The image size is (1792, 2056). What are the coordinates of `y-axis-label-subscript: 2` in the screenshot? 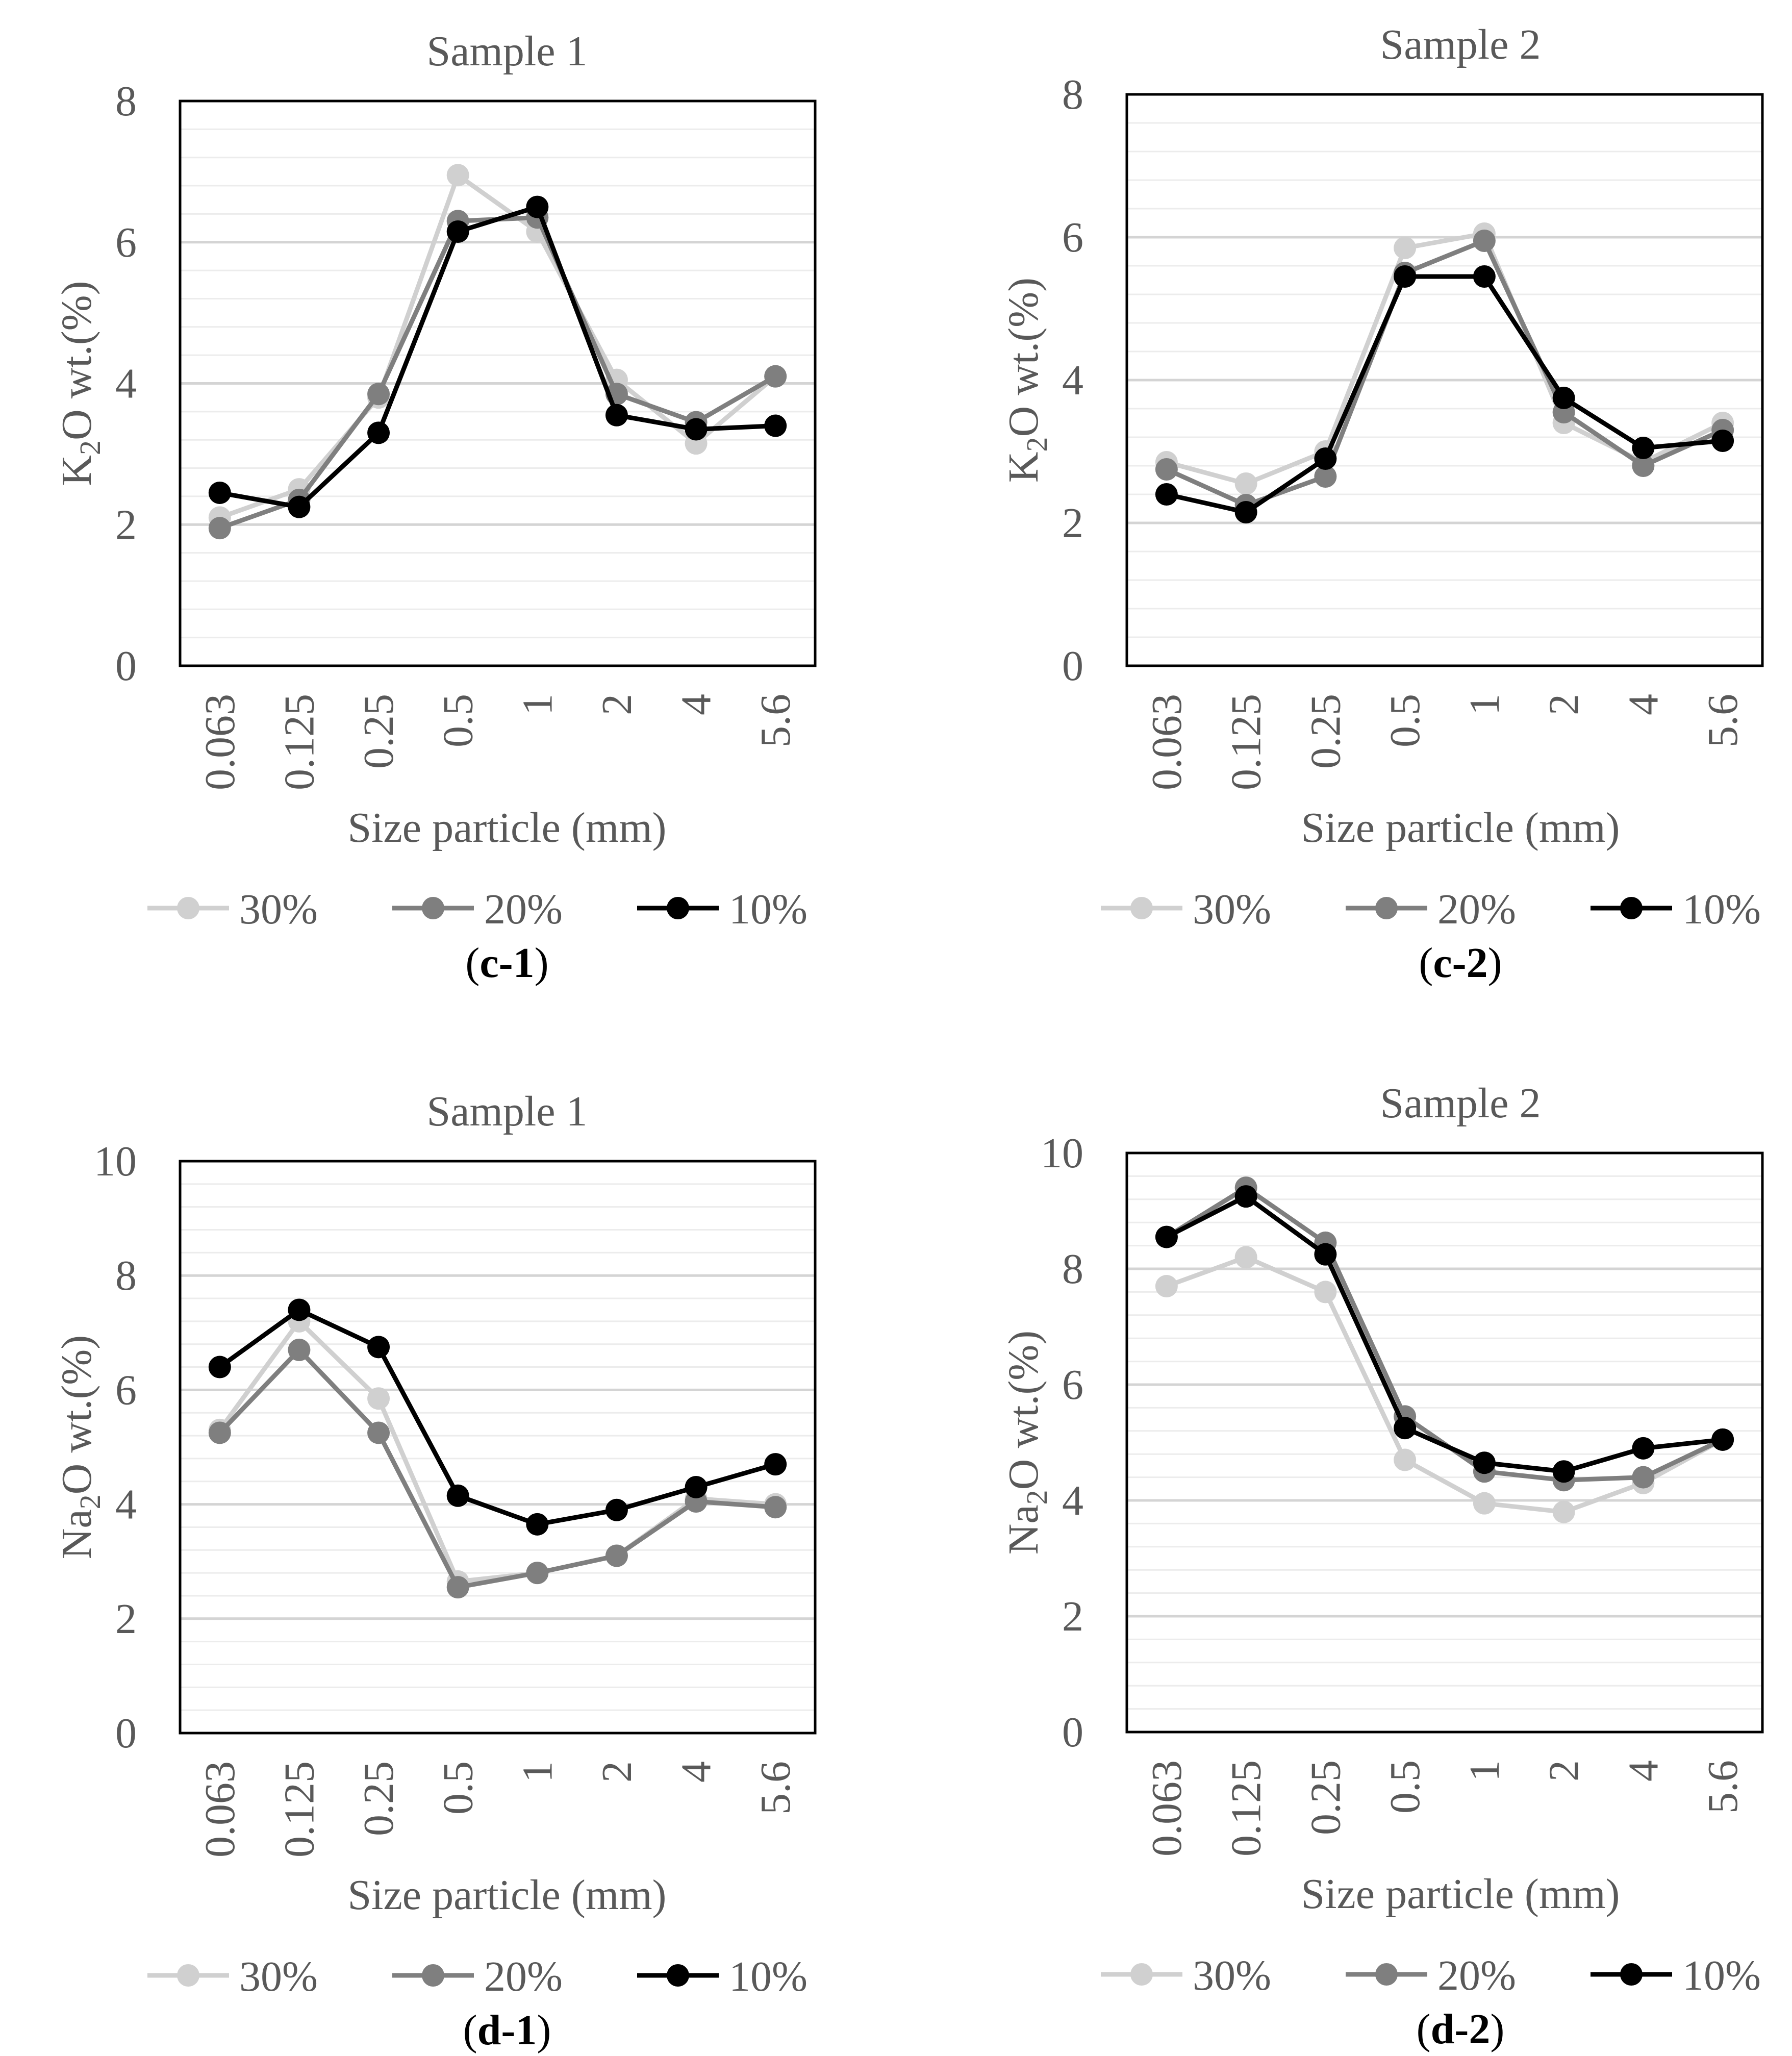 It's located at (90, 447).